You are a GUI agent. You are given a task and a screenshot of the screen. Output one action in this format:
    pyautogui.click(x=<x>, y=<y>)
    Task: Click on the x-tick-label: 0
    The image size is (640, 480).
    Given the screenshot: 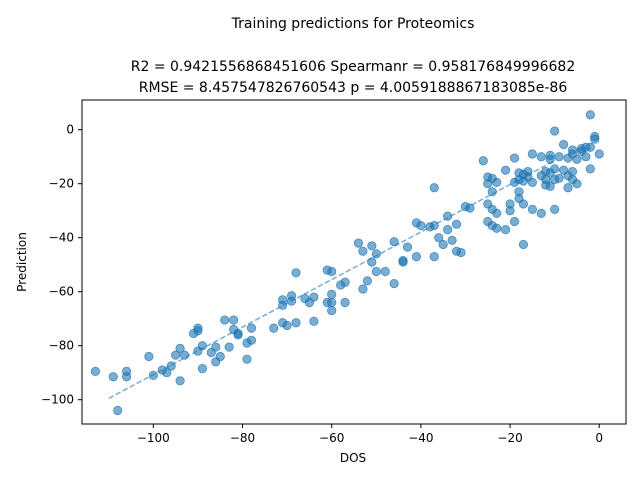 What is the action you would take?
    pyautogui.click(x=599, y=438)
    